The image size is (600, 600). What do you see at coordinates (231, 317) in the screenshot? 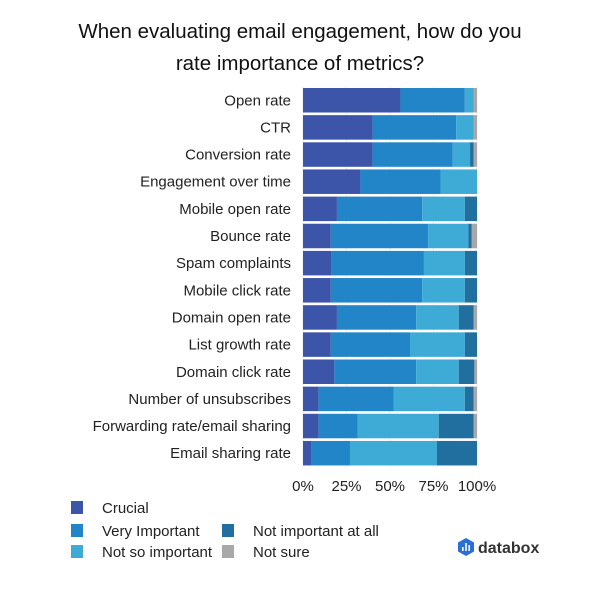
I see `category-label: Domain open rate` at bounding box center [231, 317].